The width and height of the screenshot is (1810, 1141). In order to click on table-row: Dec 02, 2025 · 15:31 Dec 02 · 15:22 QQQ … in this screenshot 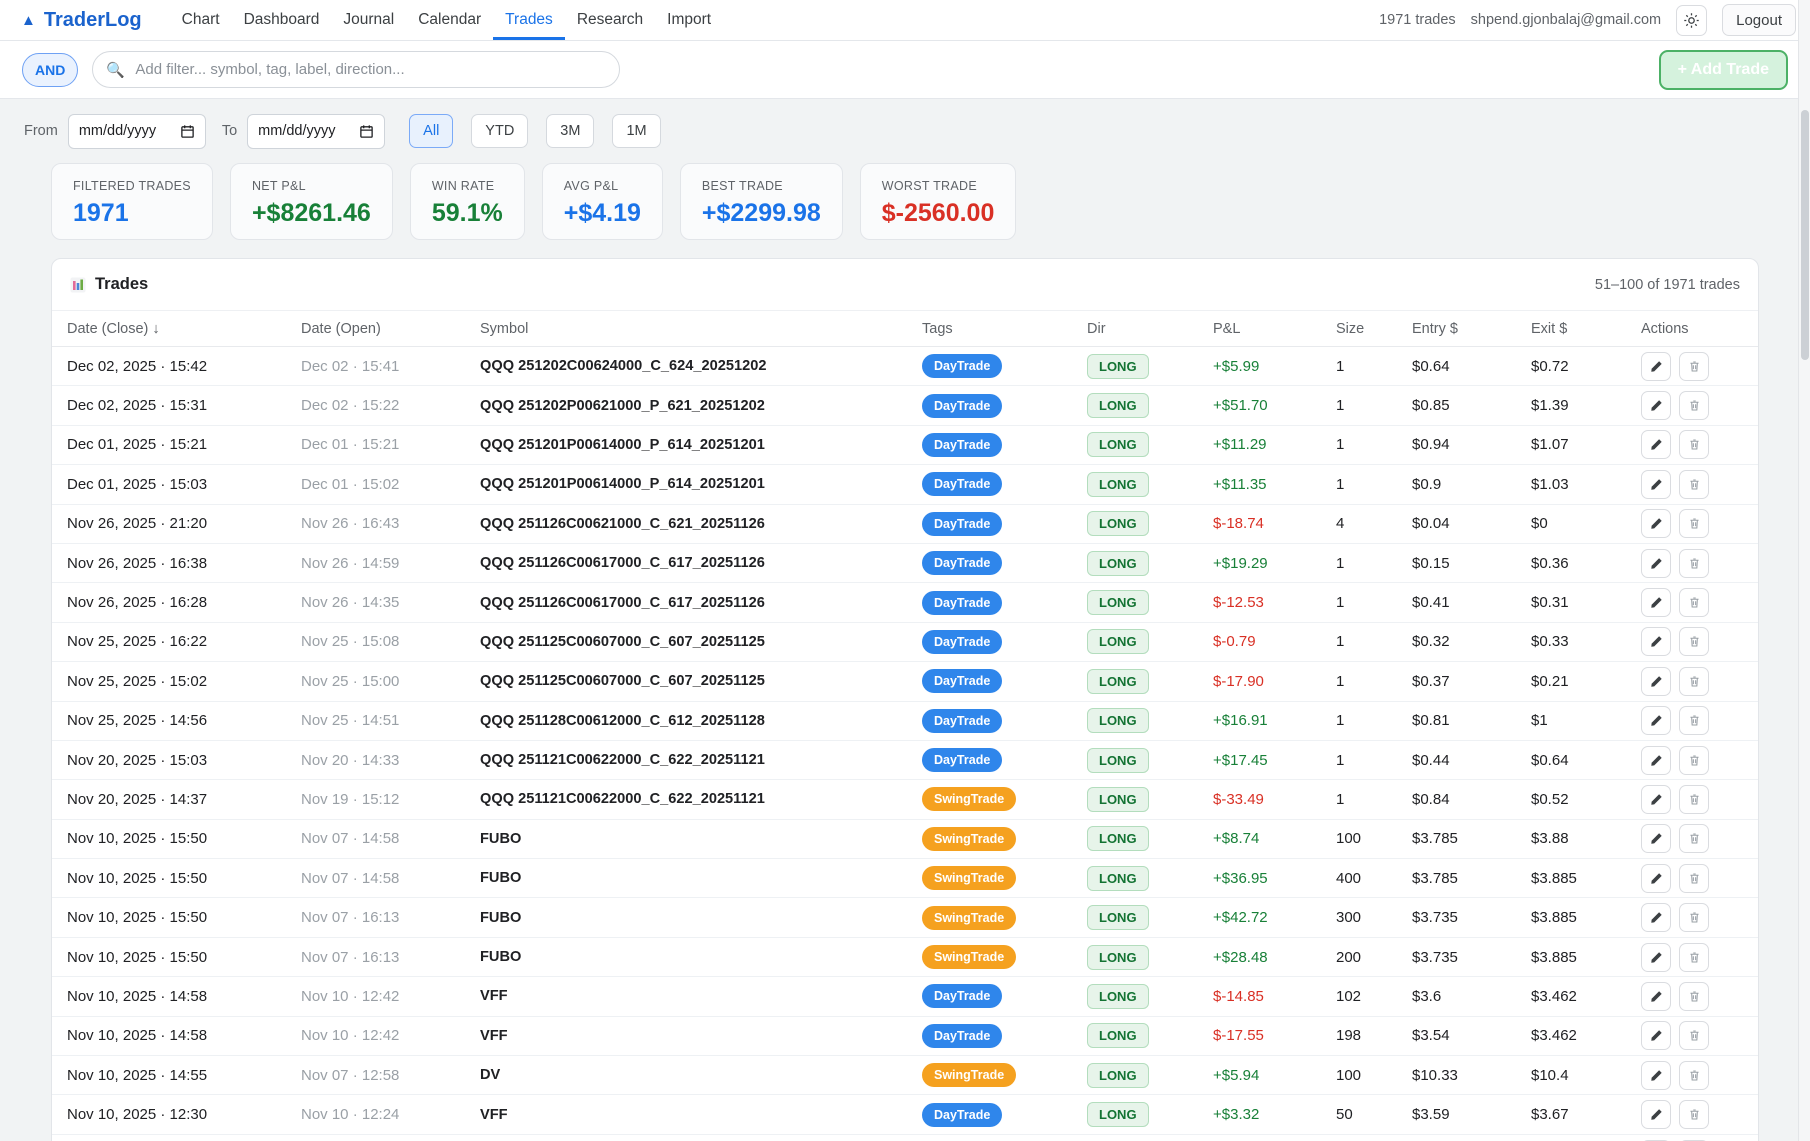, I will do `click(905, 406)`.